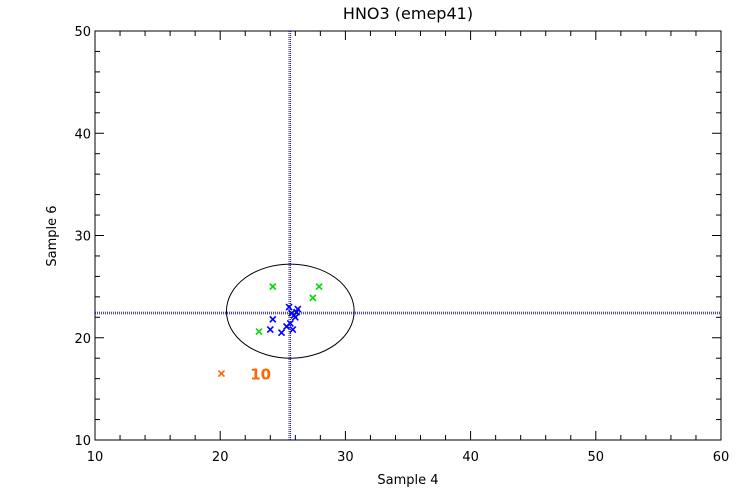 The width and height of the screenshot is (750, 500). Describe the element at coordinates (82, 32) in the screenshot. I see `y-tick-label: 50` at that location.